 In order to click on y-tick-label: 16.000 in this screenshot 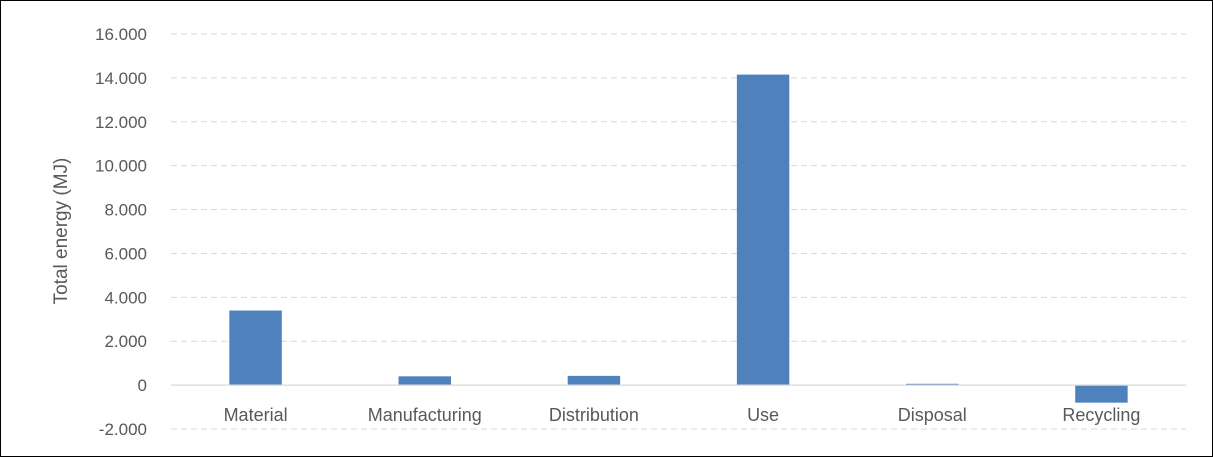, I will do `click(121, 34)`.